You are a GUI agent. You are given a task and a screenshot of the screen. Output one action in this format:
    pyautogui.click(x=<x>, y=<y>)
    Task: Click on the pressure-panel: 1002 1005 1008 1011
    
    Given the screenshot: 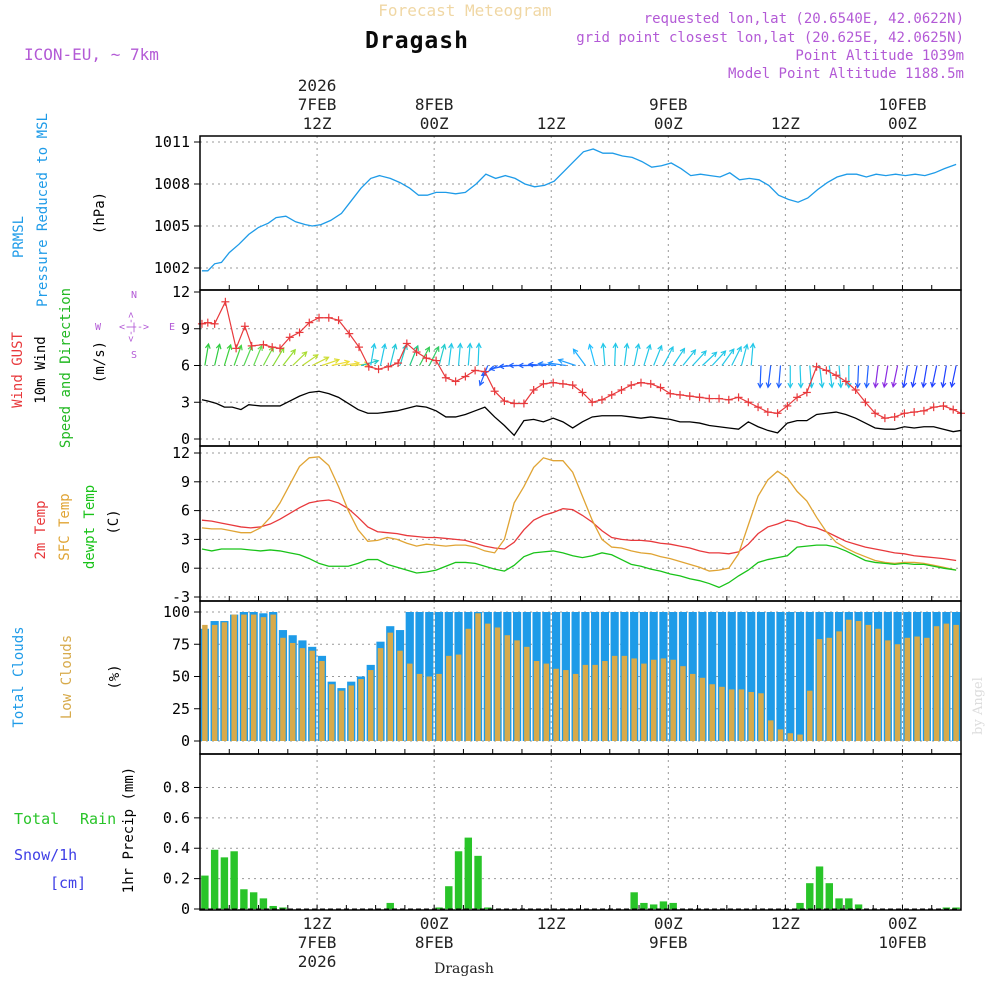 What is the action you would take?
    pyautogui.click(x=558, y=212)
    